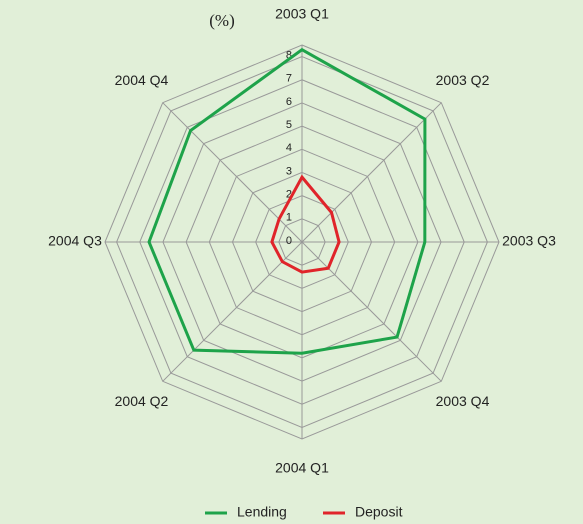 This screenshot has height=524, width=583. I want to click on tick-label tick: 1, so click(289, 218).